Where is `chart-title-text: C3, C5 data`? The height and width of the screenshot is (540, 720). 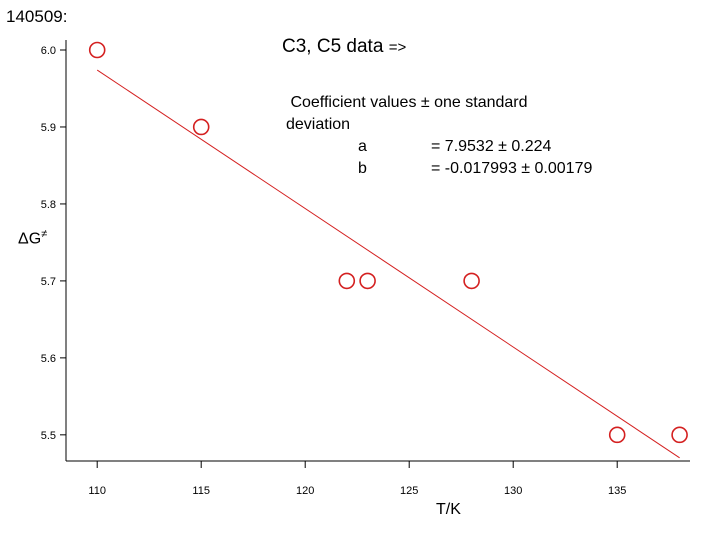 chart-title-text: C3, C5 data is located at coordinates (333, 46).